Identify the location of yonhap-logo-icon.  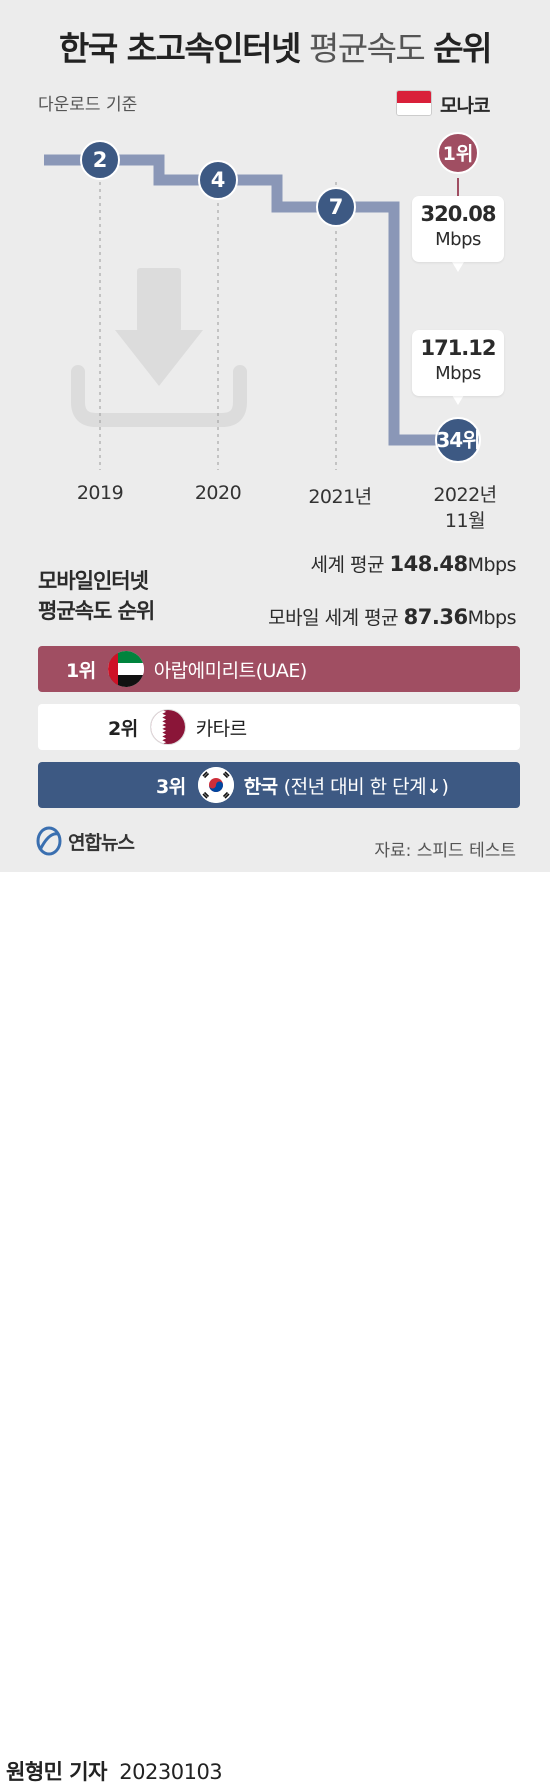
(49, 841).